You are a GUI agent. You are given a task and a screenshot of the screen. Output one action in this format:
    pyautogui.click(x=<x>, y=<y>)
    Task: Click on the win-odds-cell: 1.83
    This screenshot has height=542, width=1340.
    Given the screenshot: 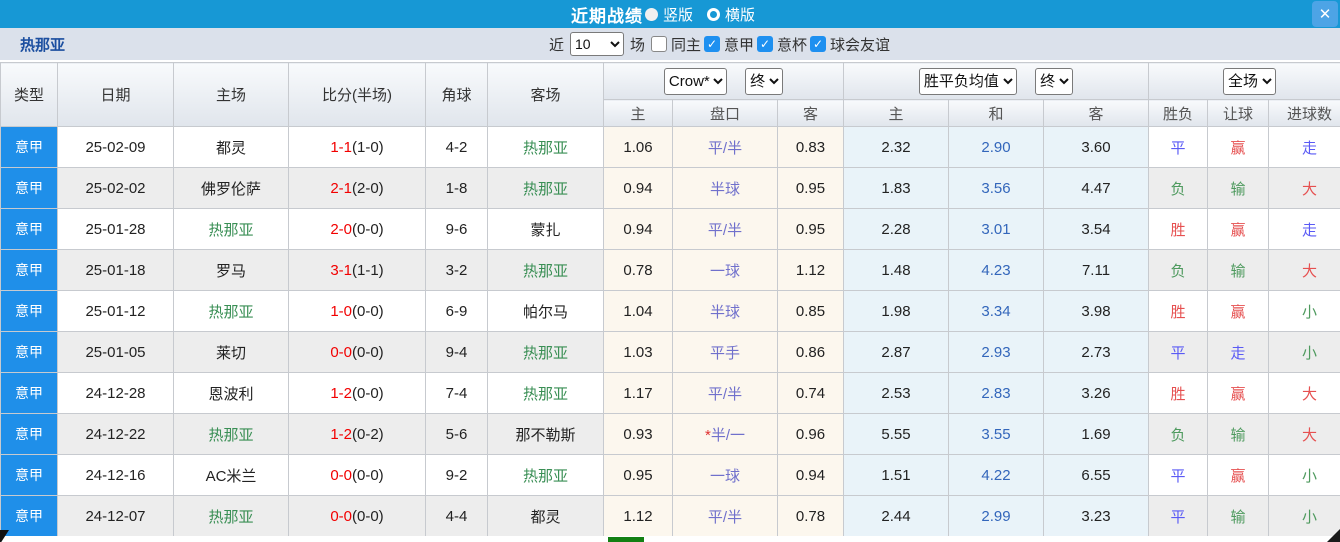 What is the action you would take?
    pyautogui.click(x=896, y=188)
    